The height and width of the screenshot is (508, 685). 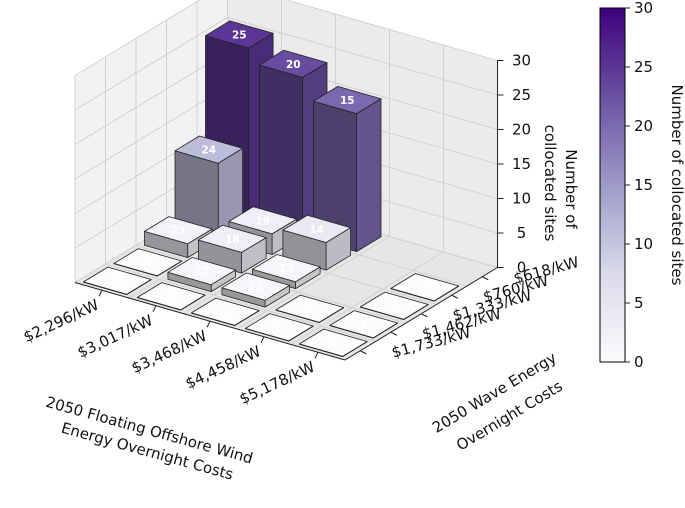 What do you see at coordinates (612, 185) in the screenshot?
I see `colorbar` at bounding box center [612, 185].